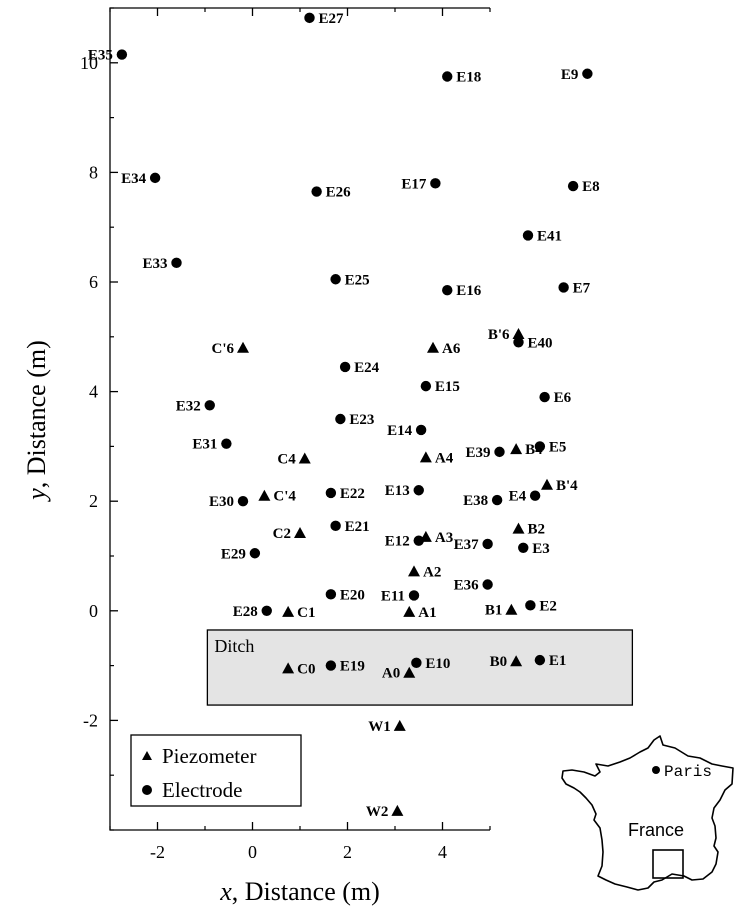  Describe the element at coordinates (468, 78) in the screenshot. I see `electrode-label: E18` at that location.